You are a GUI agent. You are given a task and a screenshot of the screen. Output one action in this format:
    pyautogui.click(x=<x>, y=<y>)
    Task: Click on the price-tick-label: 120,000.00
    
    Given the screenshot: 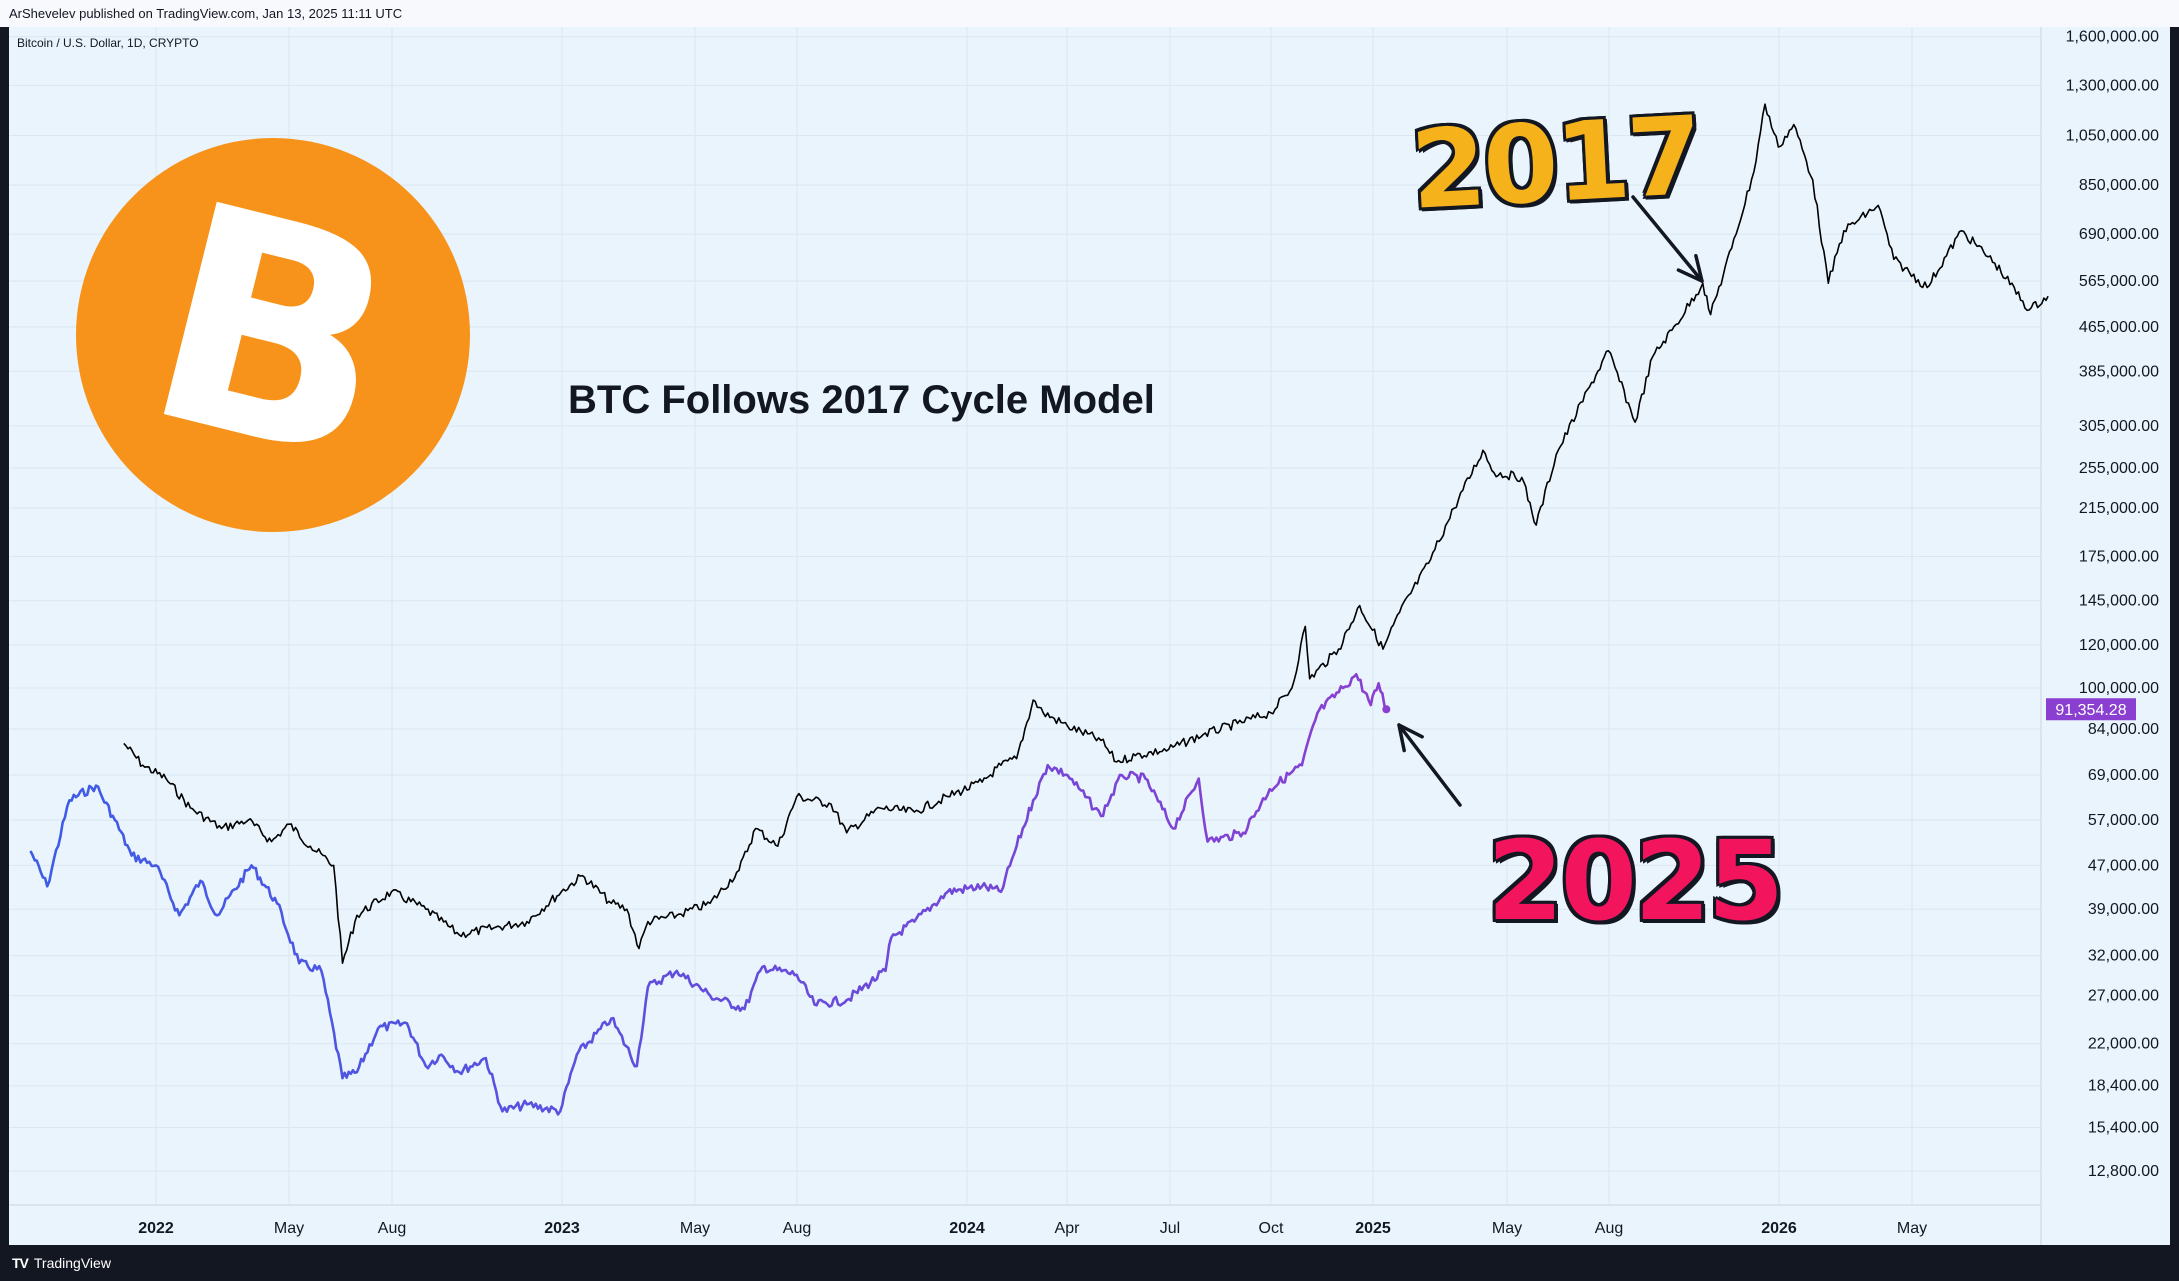 What is the action you would take?
    pyautogui.click(x=2119, y=645)
    